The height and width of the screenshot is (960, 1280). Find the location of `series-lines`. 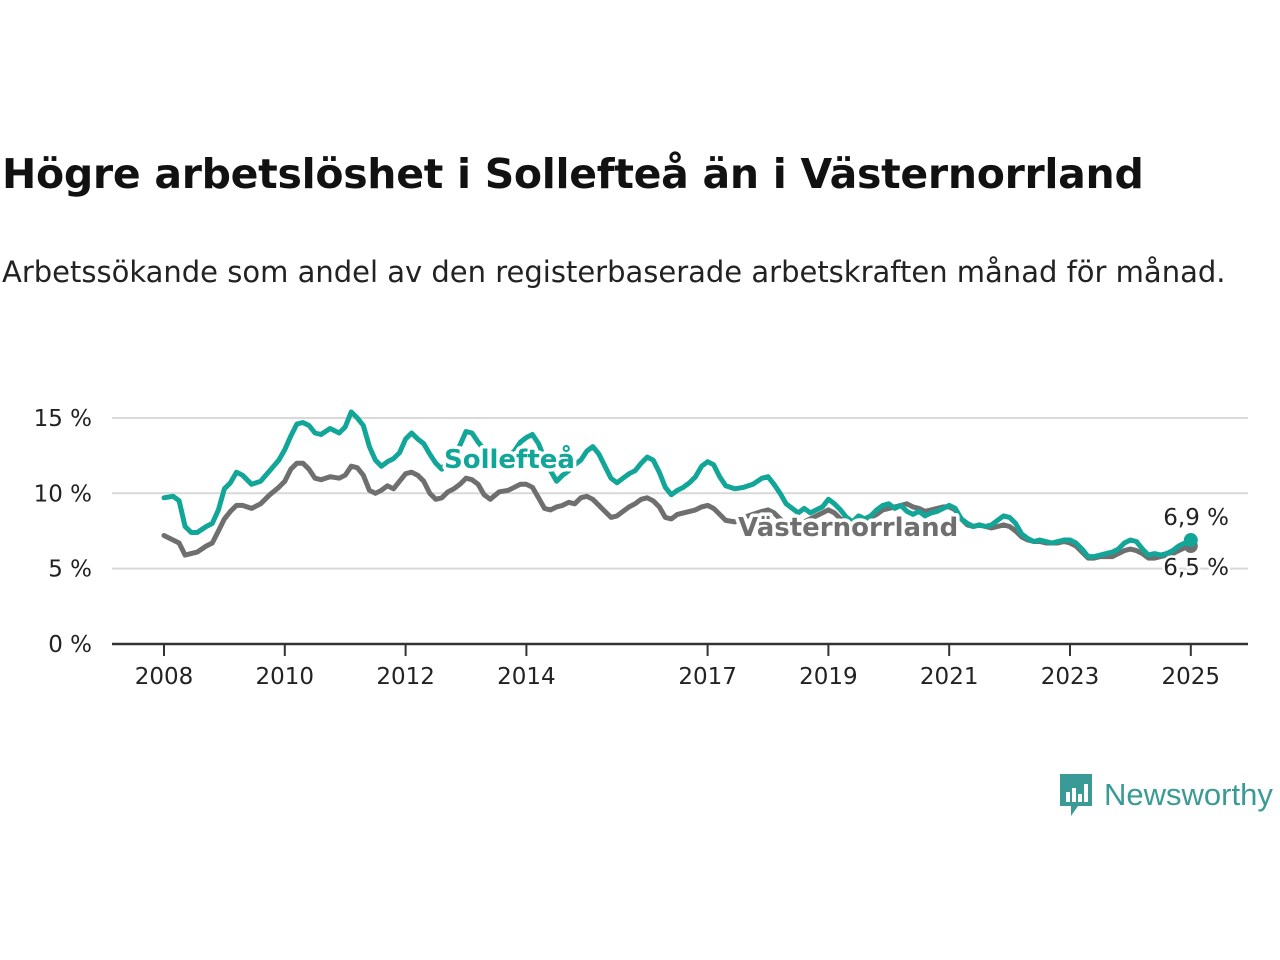

series-lines is located at coordinates (679, 485).